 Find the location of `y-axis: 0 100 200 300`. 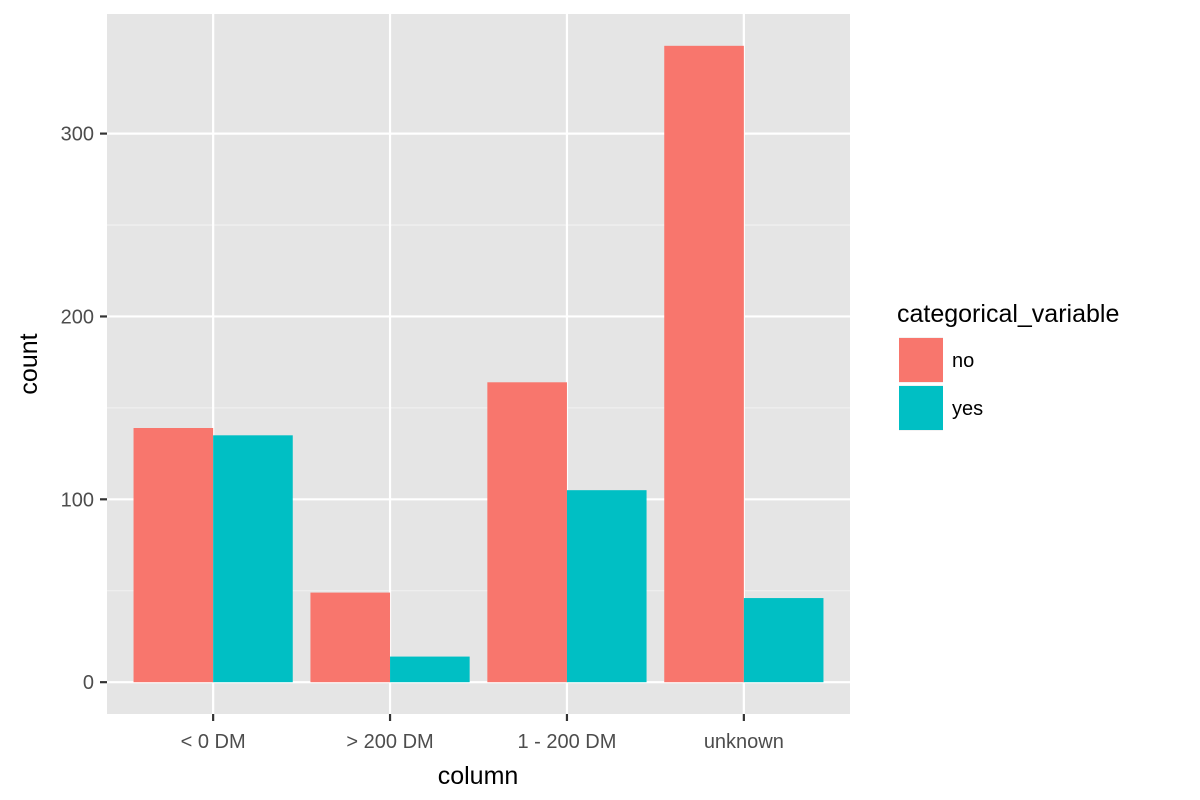

y-axis: 0 100 200 300 is located at coordinates (84, 409).